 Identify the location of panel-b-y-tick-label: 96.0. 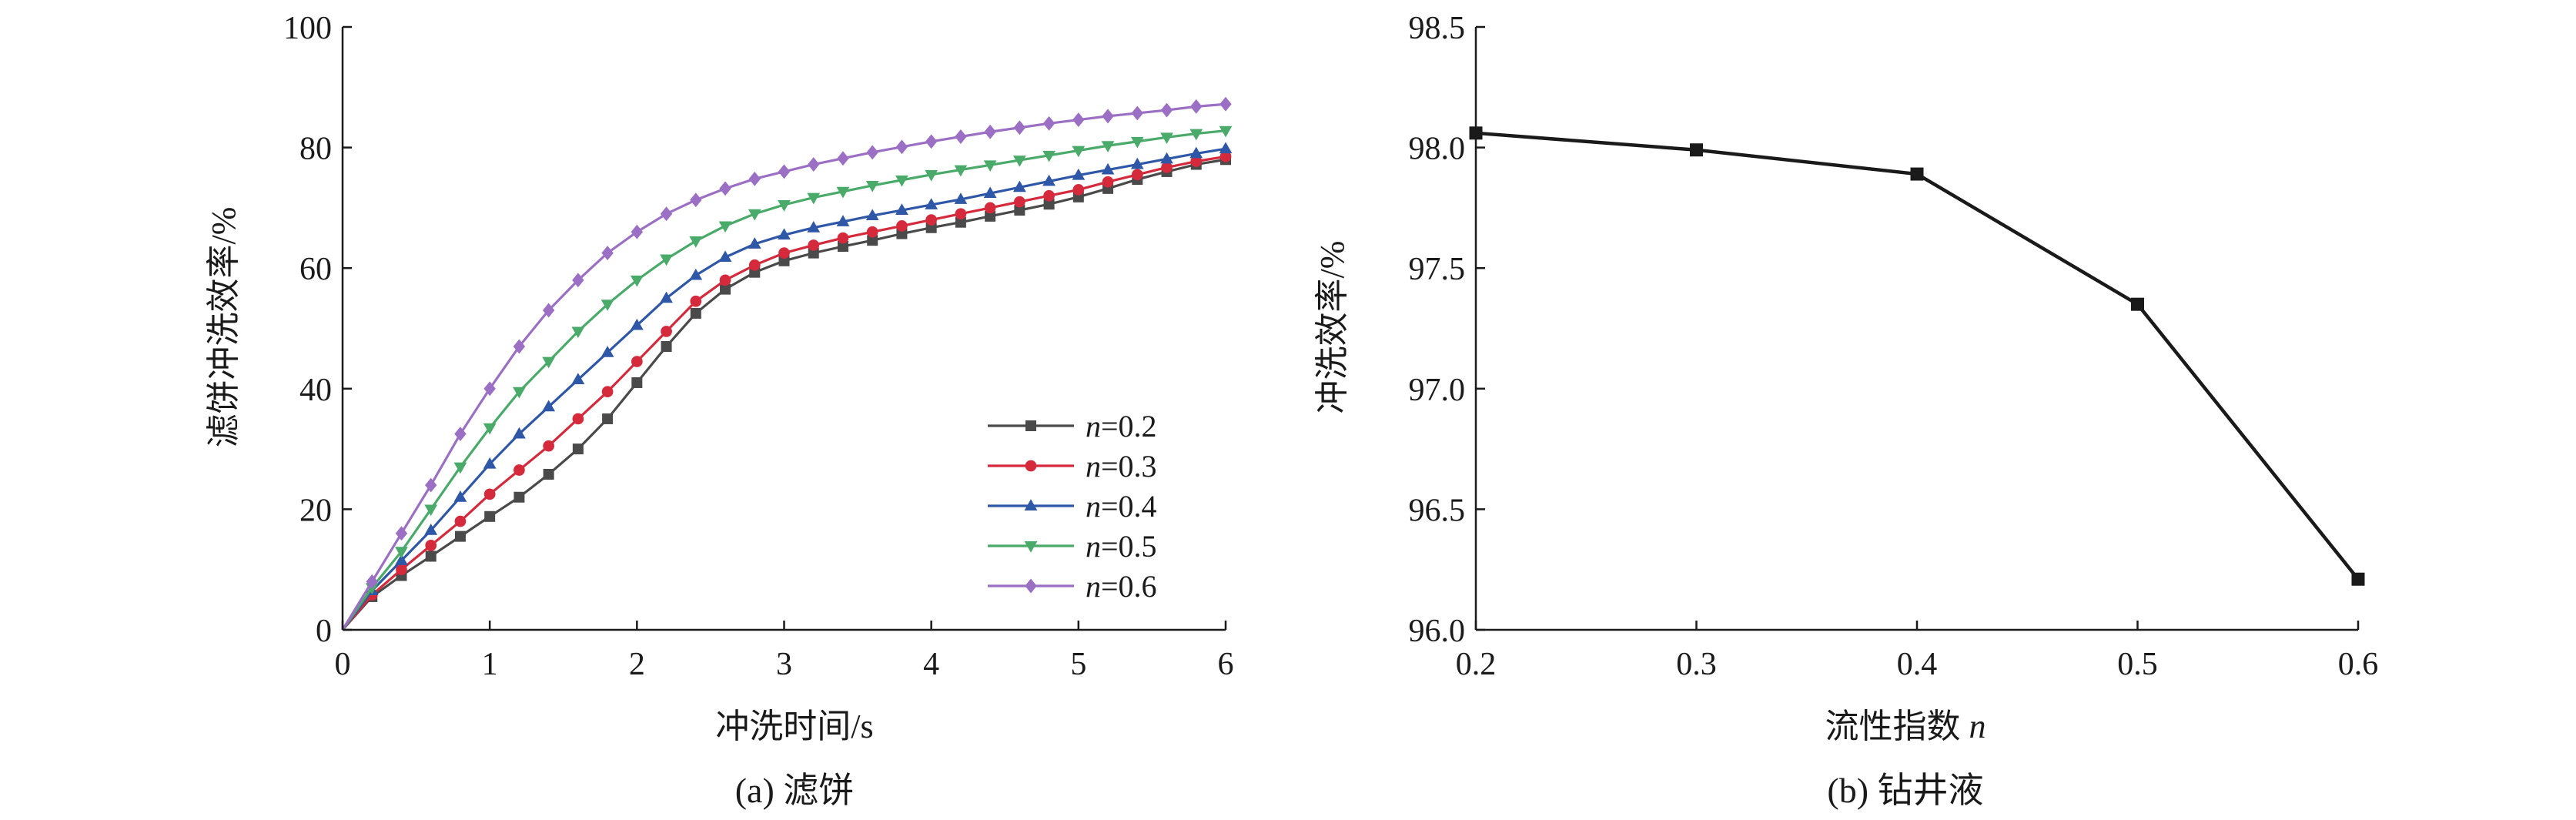
(1438, 632).